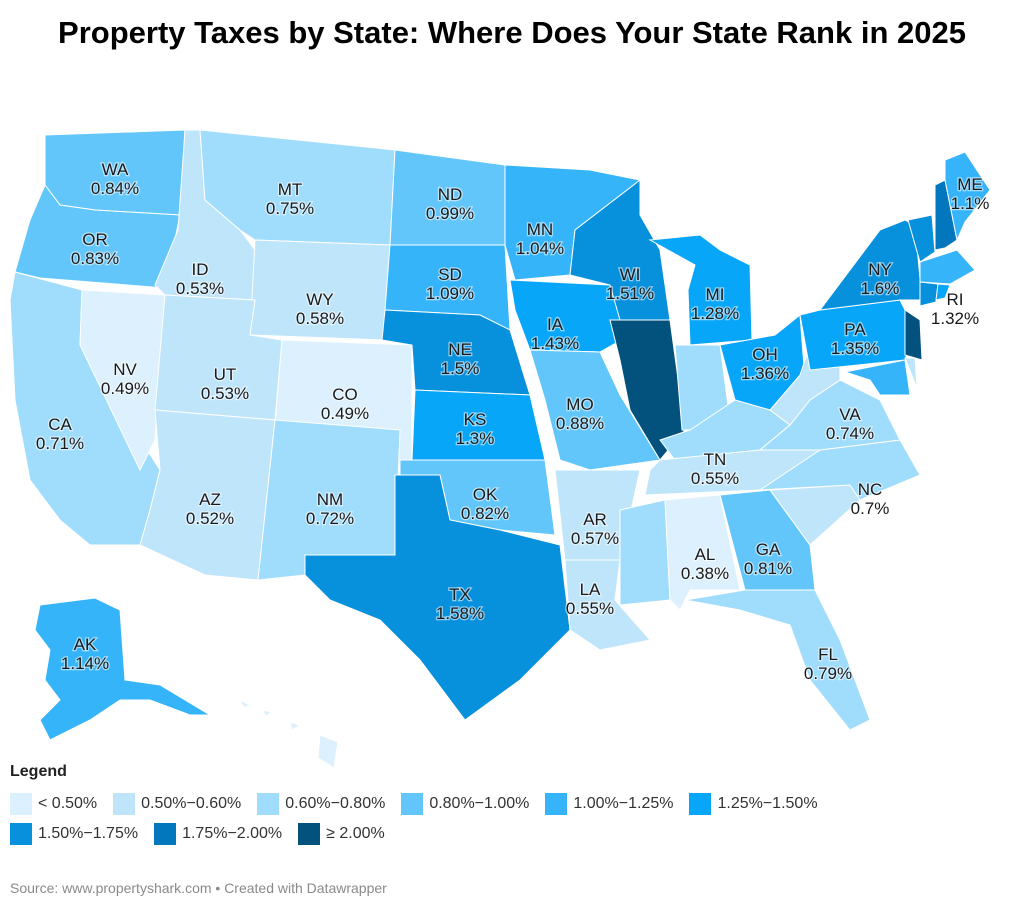 This screenshot has width=1024, height=912. What do you see at coordinates (485, 513) in the screenshot?
I see `state-value-label: 0.82%` at bounding box center [485, 513].